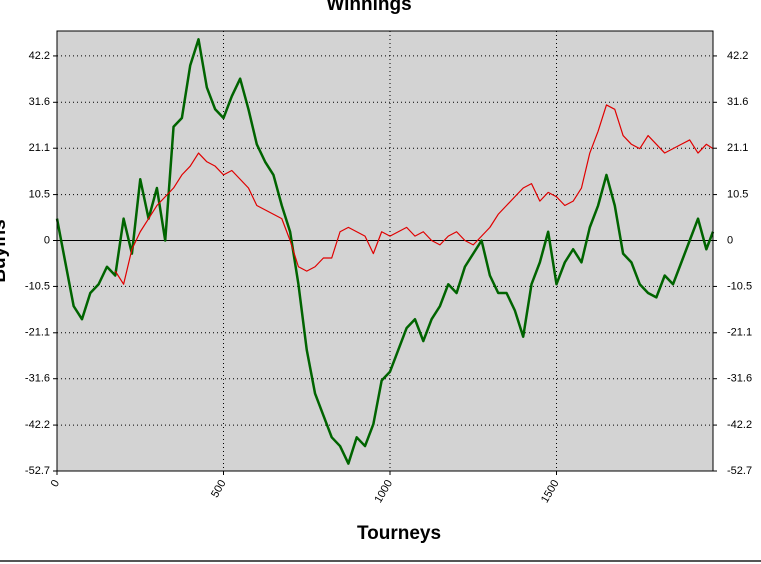  Describe the element at coordinates (737, 56) in the screenshot. I see `y2-tick-label: 42.2` at that location.